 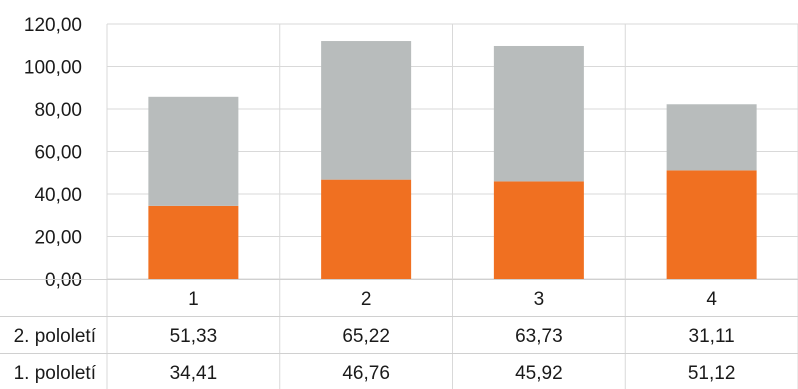 I want to click on y-tick-label: 120,00, so click(x=53, y=25).